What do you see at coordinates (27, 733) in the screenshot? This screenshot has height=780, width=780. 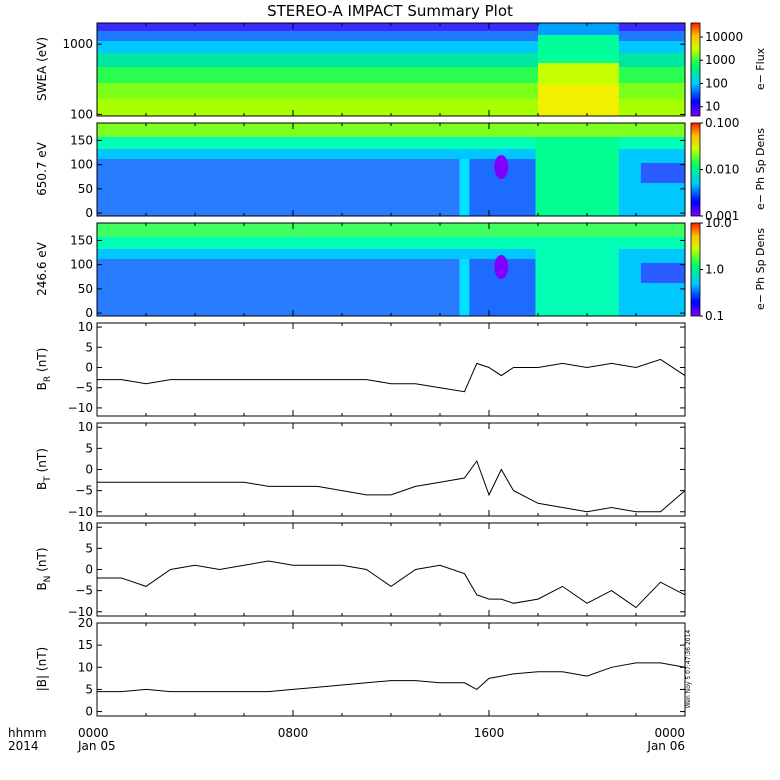 I see `time-axis-row1-label: hhmm` at bounding box center [27, 733].